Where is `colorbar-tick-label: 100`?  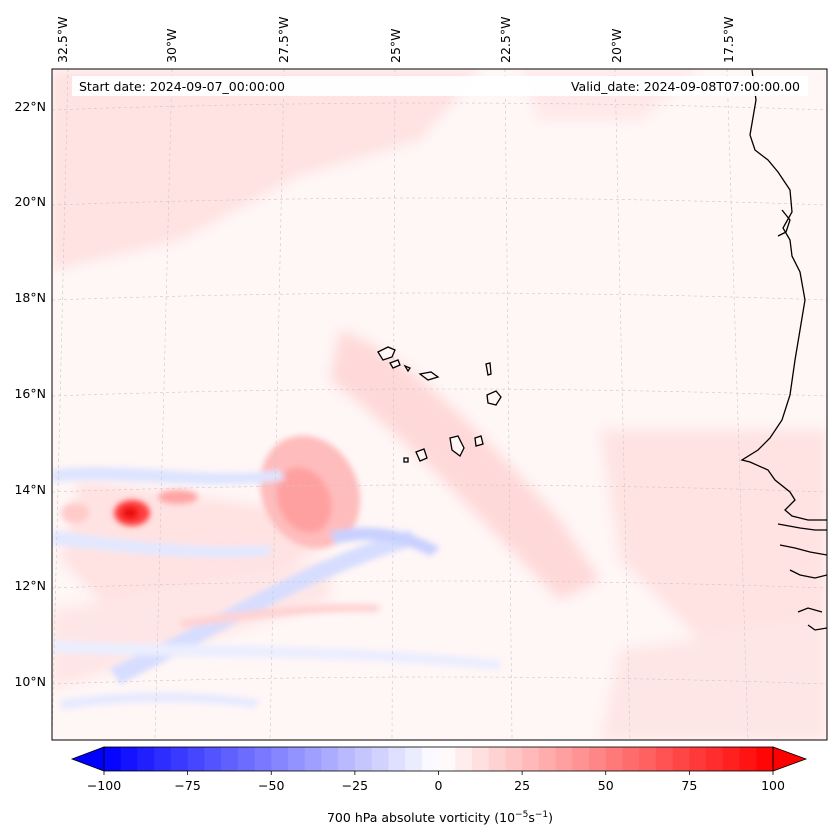
colorbar-tick-label: 100 is located at coordinates (773, 785).